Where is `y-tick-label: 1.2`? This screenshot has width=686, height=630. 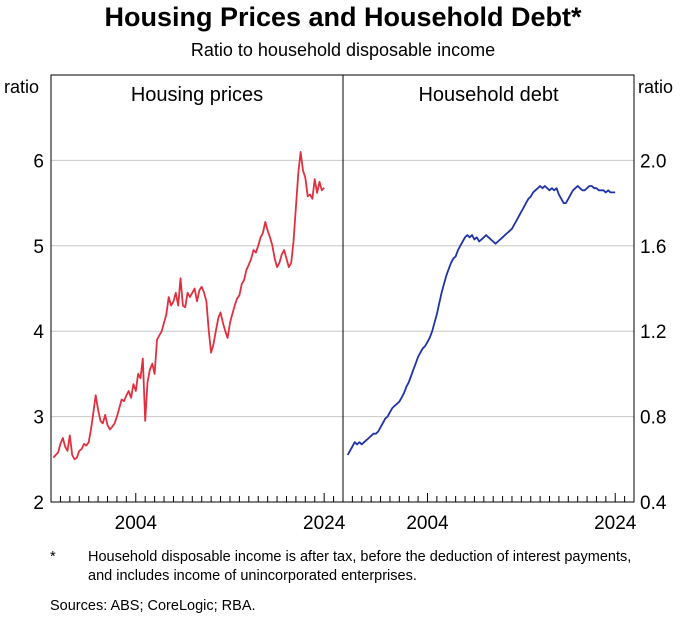
y-tick-label: 1.2 is located at coordinates (653, 332).